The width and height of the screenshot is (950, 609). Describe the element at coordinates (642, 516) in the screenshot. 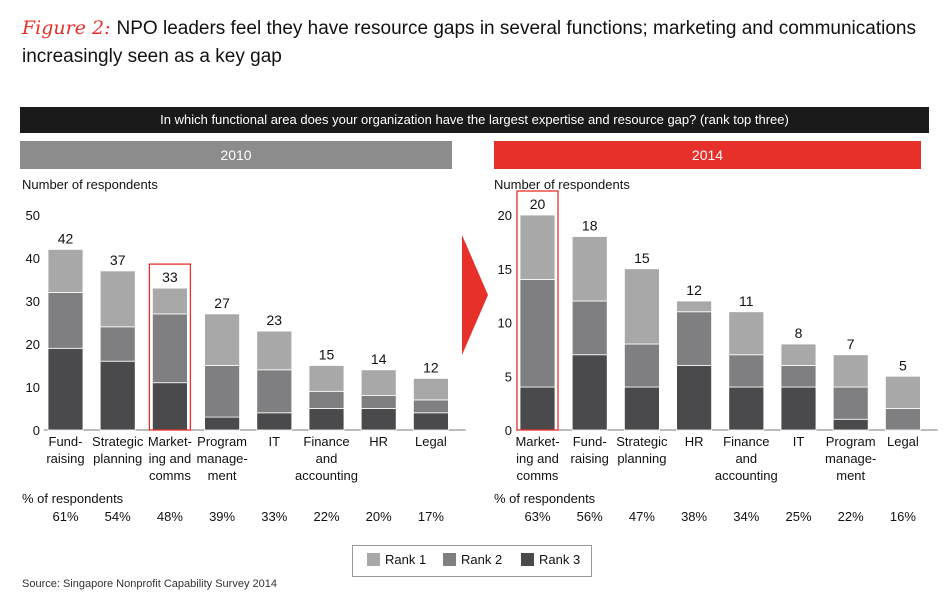

I see `percent-label: 47%` at that location.